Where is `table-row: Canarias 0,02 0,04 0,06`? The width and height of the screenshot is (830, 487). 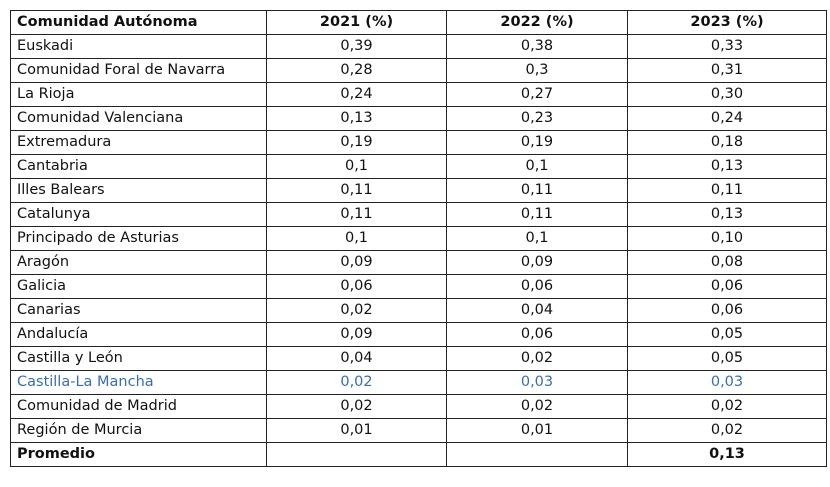
table-row: Canarias 0,02 0,04 0,06 is located at coordinates (418, 310).